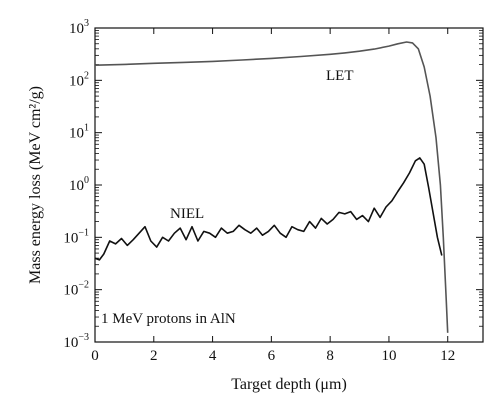  What do you see at coordinates (168, 319) in the screenshot?
I see `note-label: 1 MeV protons in AlN` at bounding box center [168, 319].